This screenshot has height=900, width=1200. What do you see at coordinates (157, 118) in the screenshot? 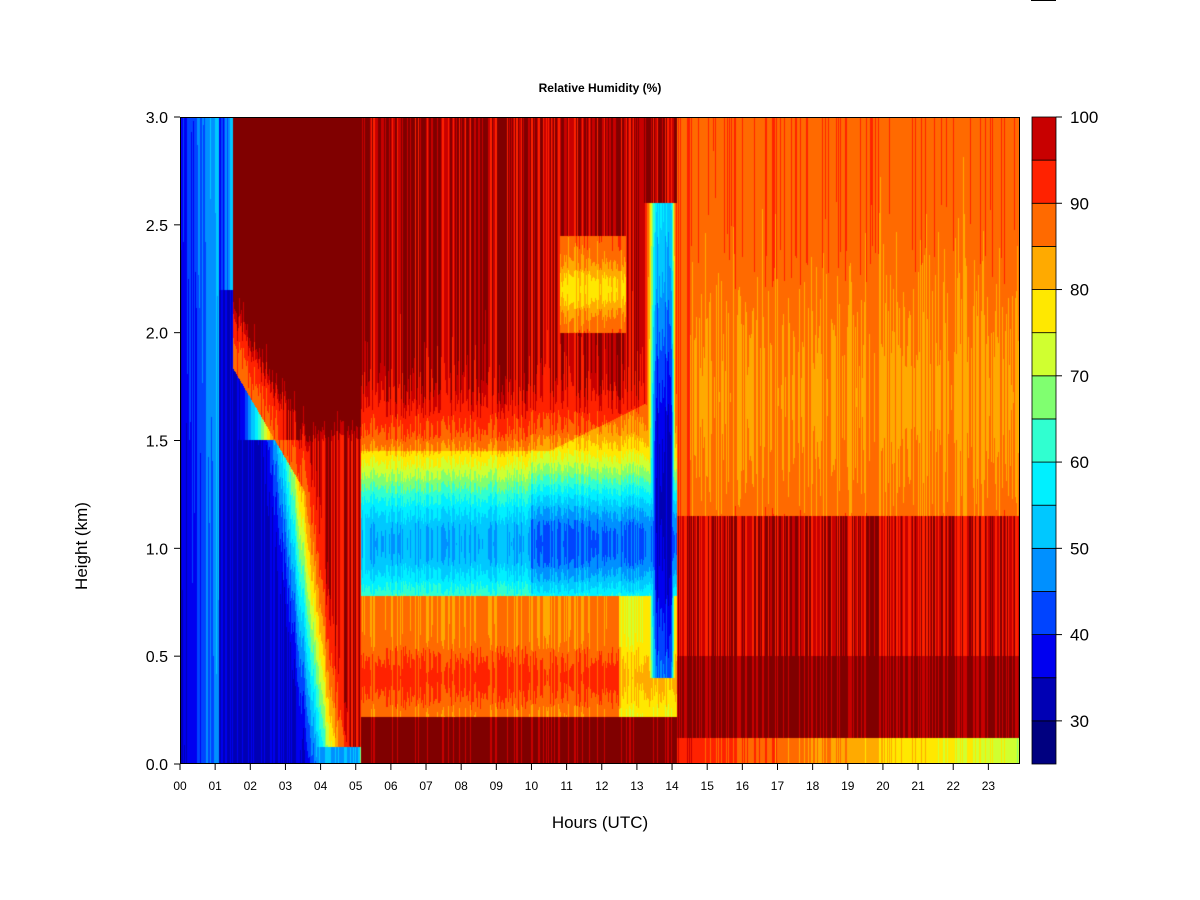
I see `y-tick-label: 3.0` at bounding box center [157, 118].